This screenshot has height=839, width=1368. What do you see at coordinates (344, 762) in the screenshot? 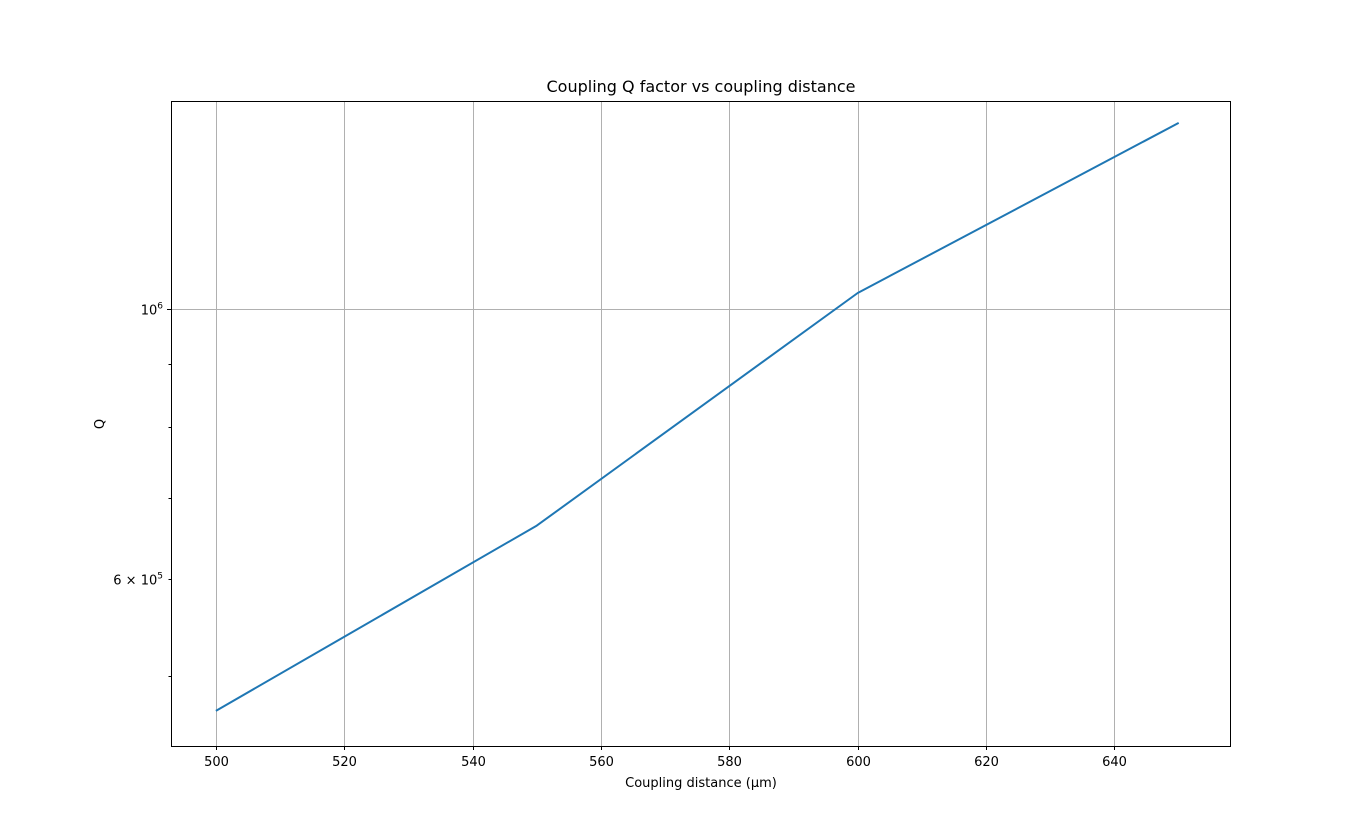
I see `x-tick-label: 520` at bounding box center [344, 762].